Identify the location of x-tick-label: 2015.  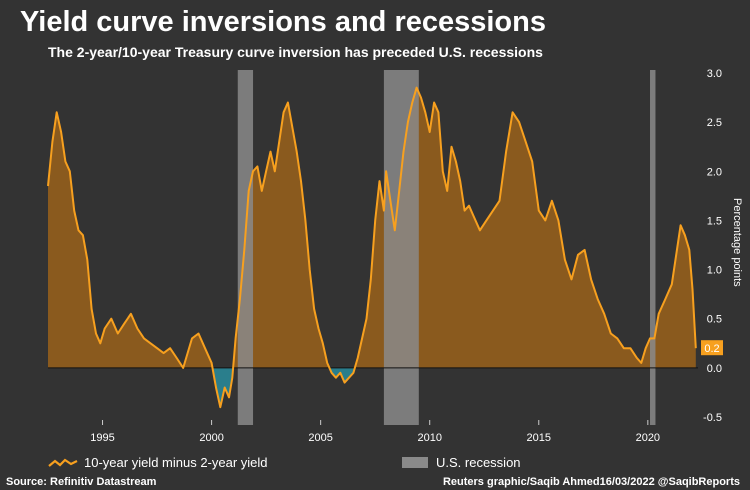
(539, 438).